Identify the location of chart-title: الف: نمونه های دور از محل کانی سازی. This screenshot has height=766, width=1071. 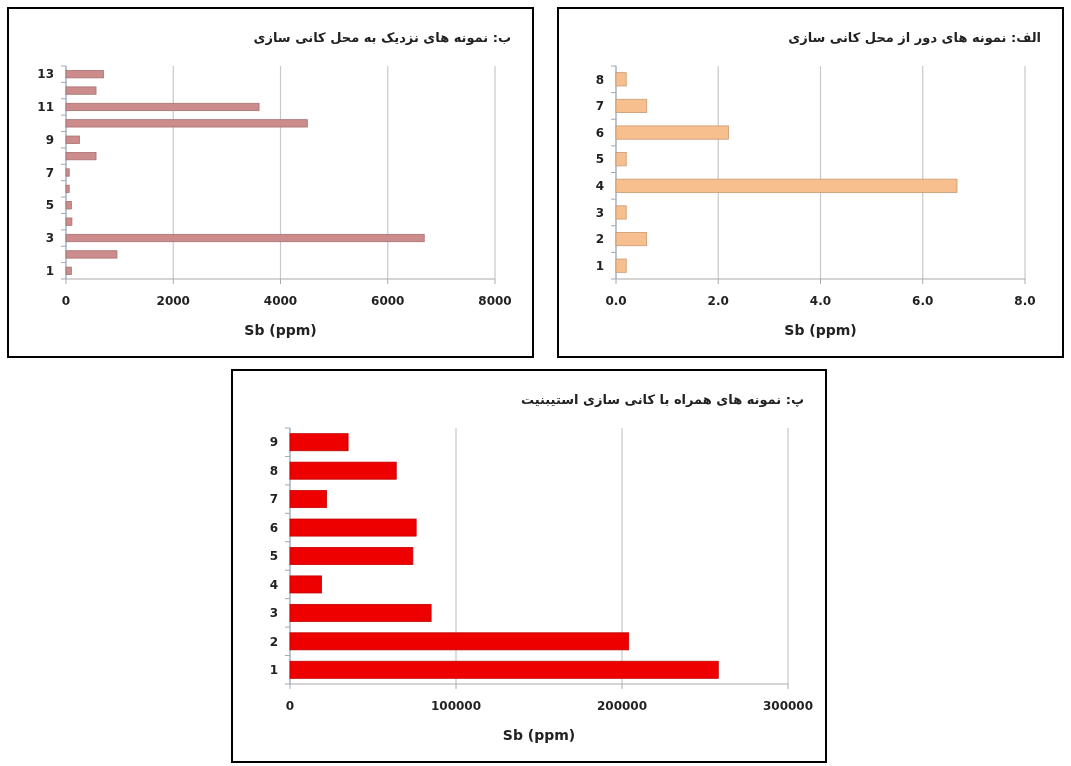
(914, 37).